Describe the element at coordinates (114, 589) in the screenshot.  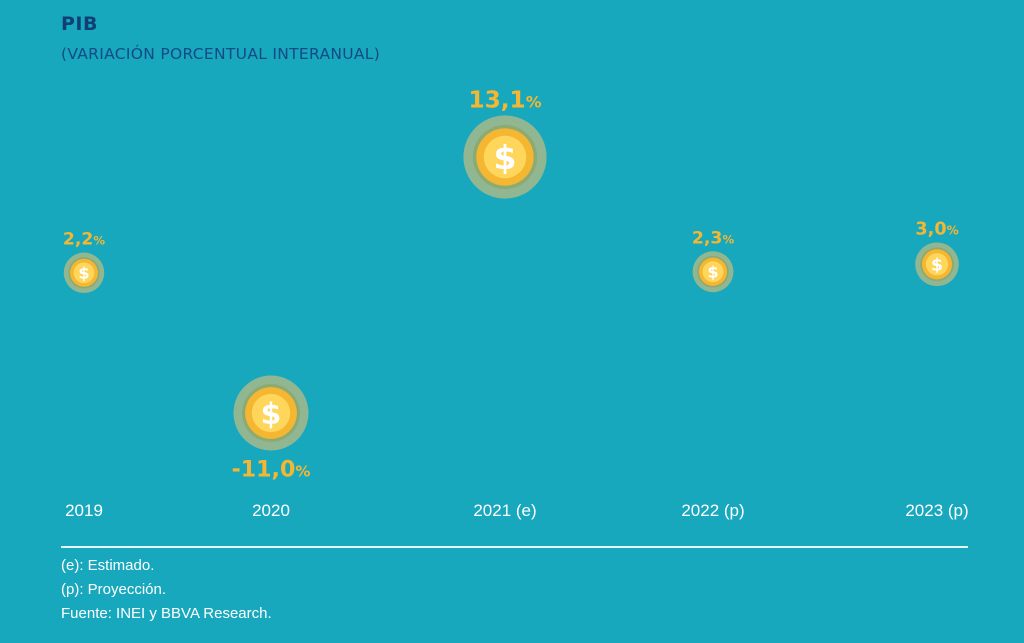
I see `note-projection: (p): Proyección.` at that location.